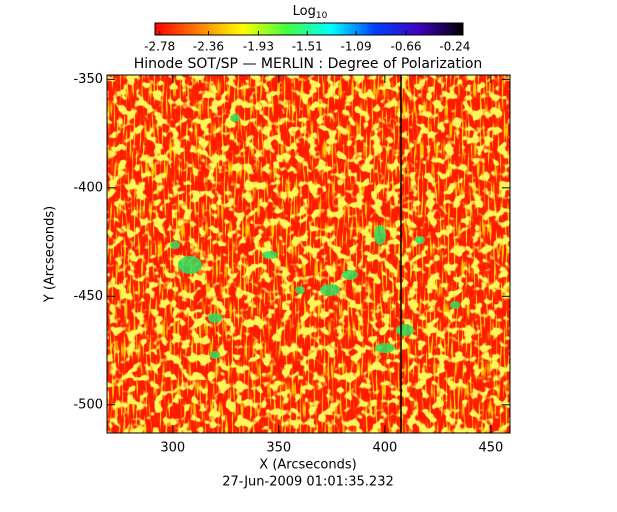  What do you see at coordinates (307, 465) in the screenshot?
I see `x-axis-label: X (Arcseconds)` at bounding box center [307, 465].